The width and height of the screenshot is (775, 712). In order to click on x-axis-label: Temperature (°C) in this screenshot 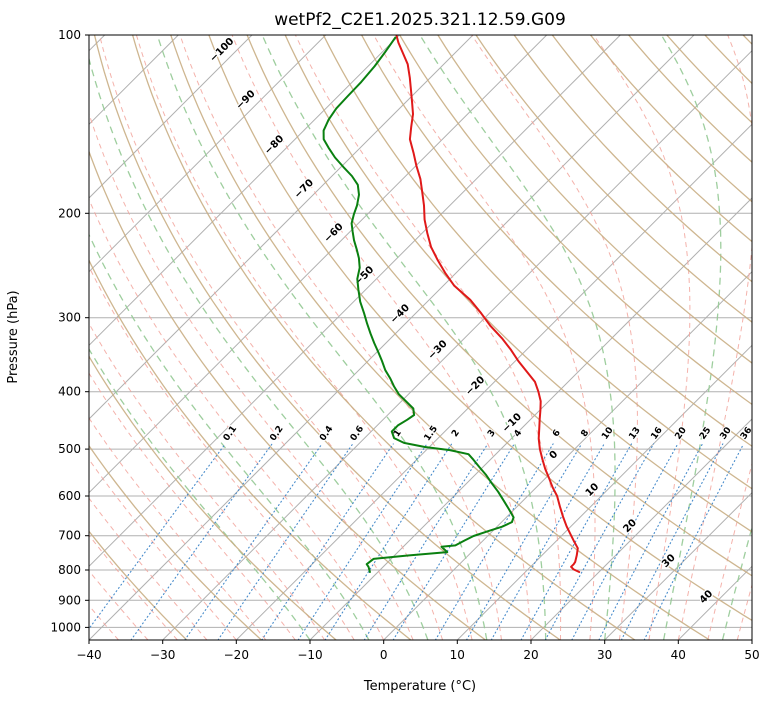, I will do `click(419, 686)`.